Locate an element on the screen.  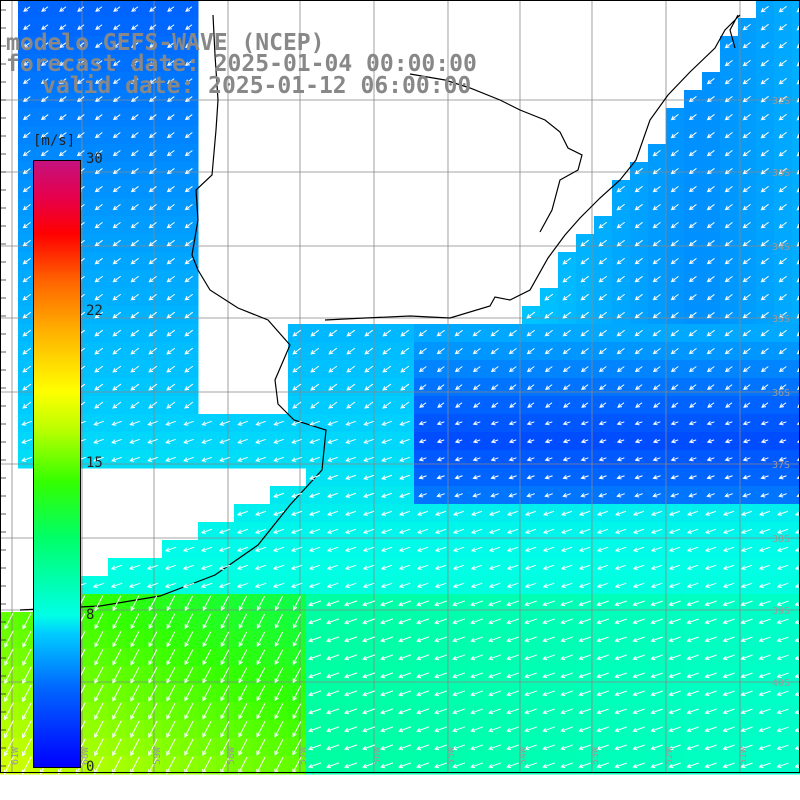
latitude-label: 36S is located at coordinates (781, 393).